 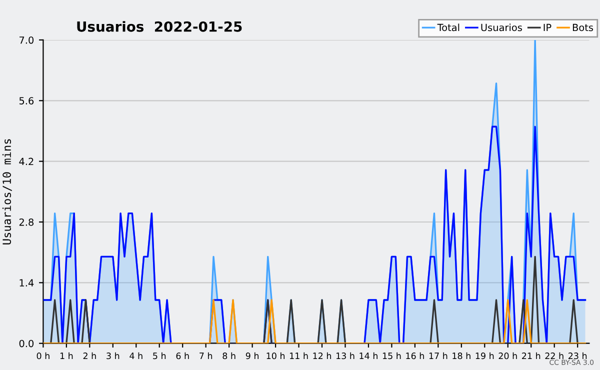 What do you see at coordinates (252, 356) in the screenshot?
I see `x-tick-label: 9 h` at bounding box center [252, 356].